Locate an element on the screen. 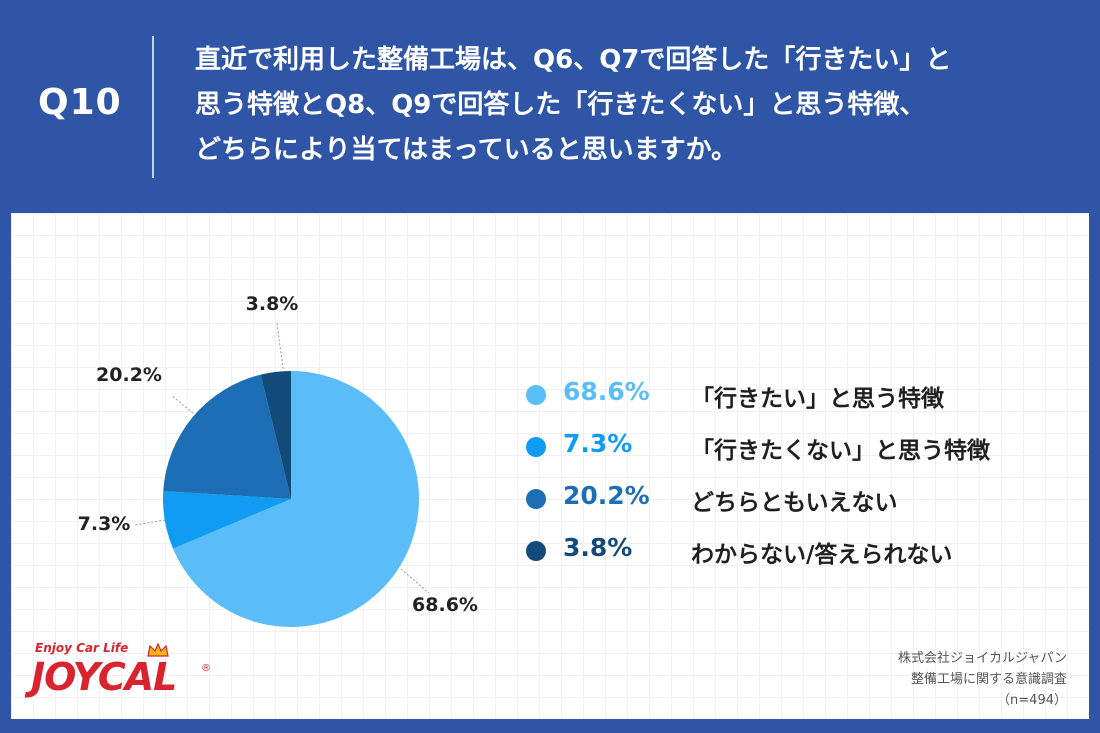  legend-item: 68.6% 「行きたい」と思う特徴 is located at coordinates (806, 399).